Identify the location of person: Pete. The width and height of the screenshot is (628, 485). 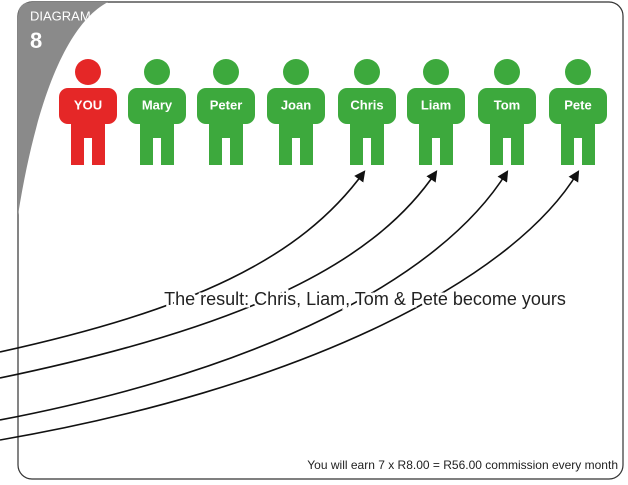
(578, 112).